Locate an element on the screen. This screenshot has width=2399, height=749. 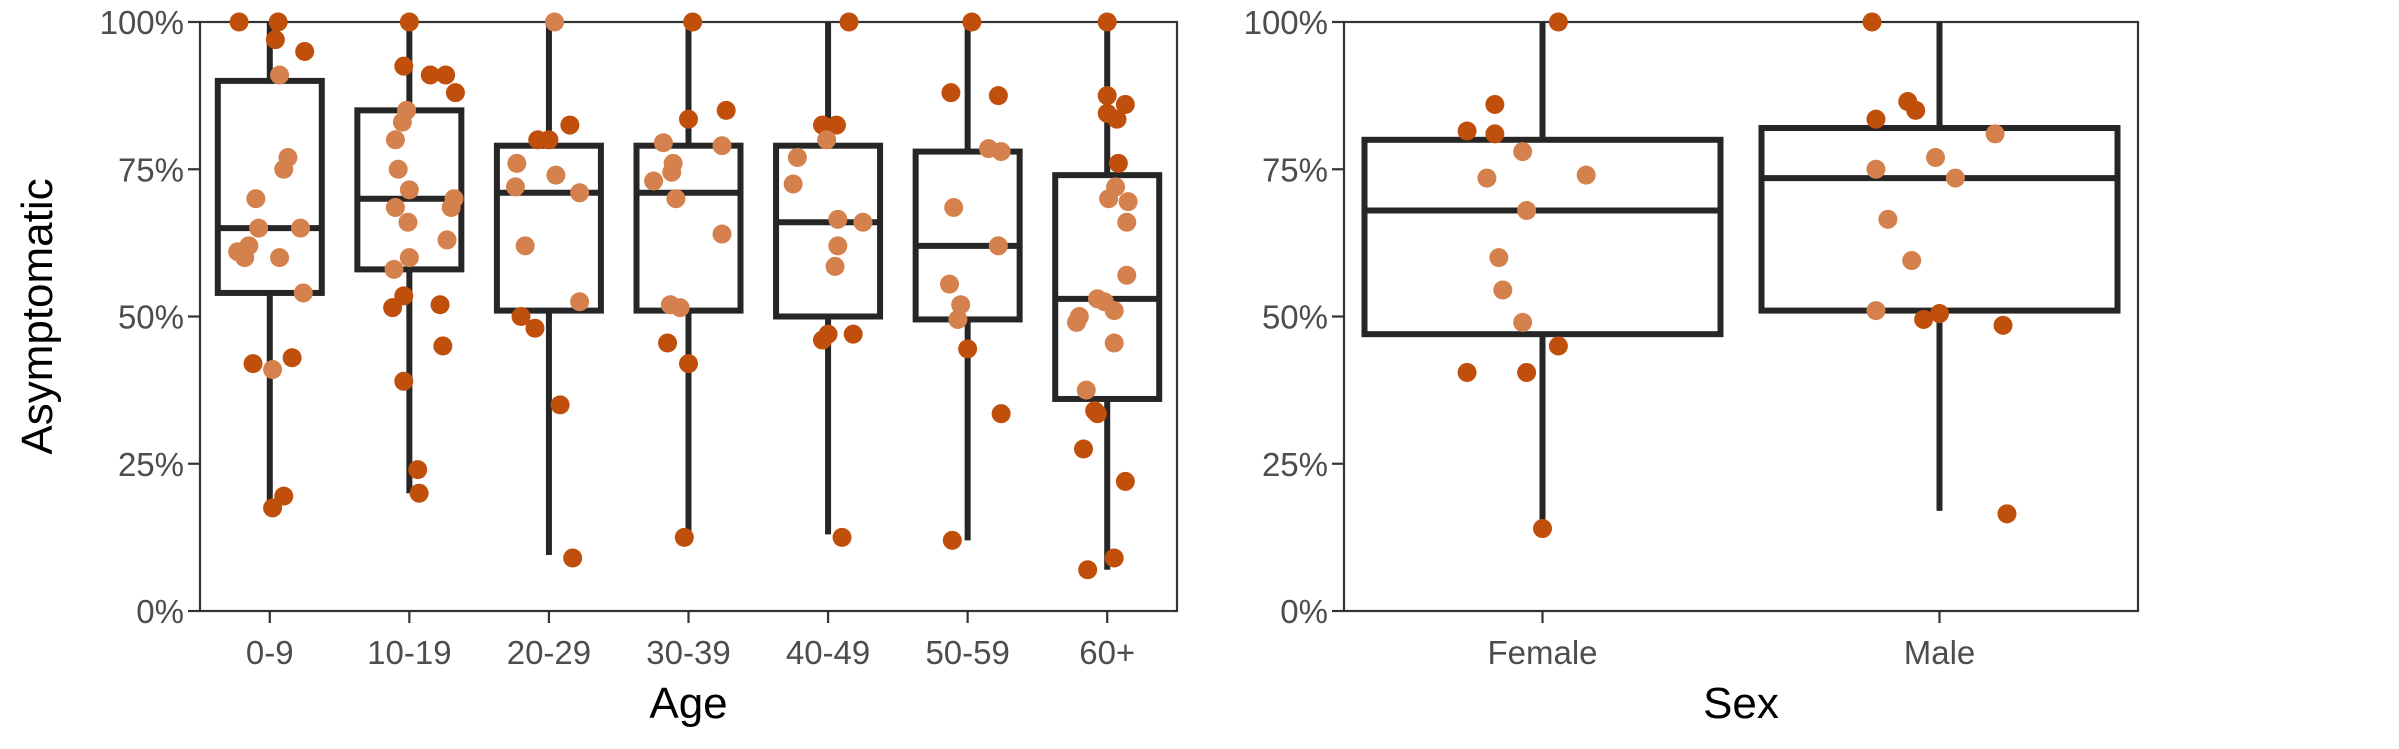
x-tick-label: 50-59 is located at coordinates (967, 652).